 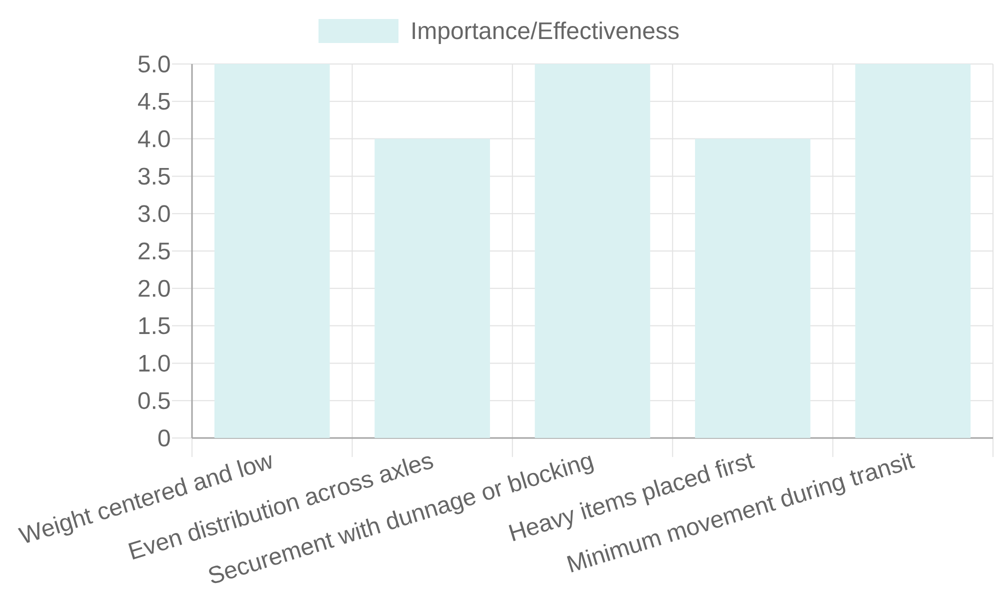 I want to click on y-tick-label: 0, so click(x=164, y=437).